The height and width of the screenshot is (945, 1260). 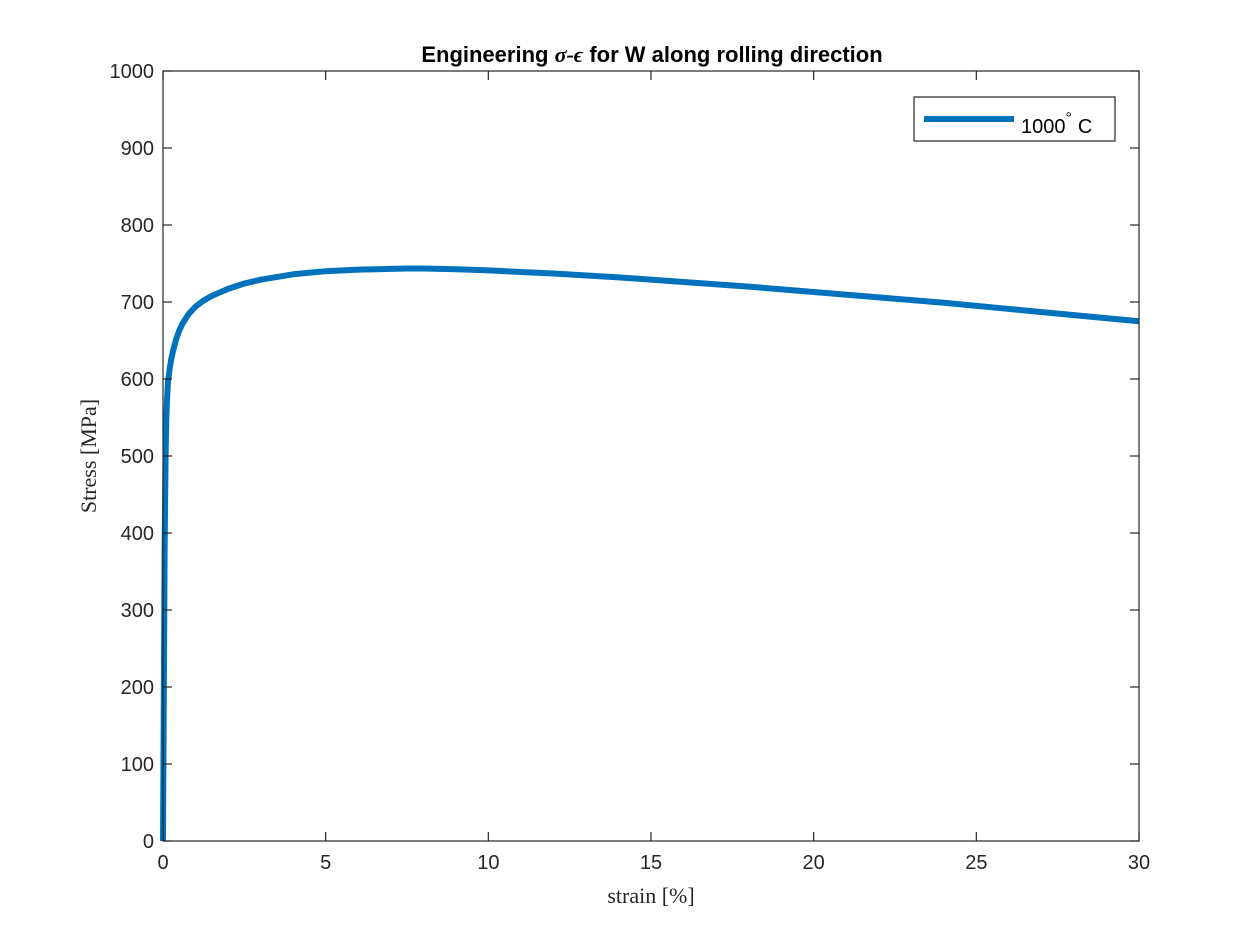 I want to click on y-tick-label: 0, so click(x=148, y=842).